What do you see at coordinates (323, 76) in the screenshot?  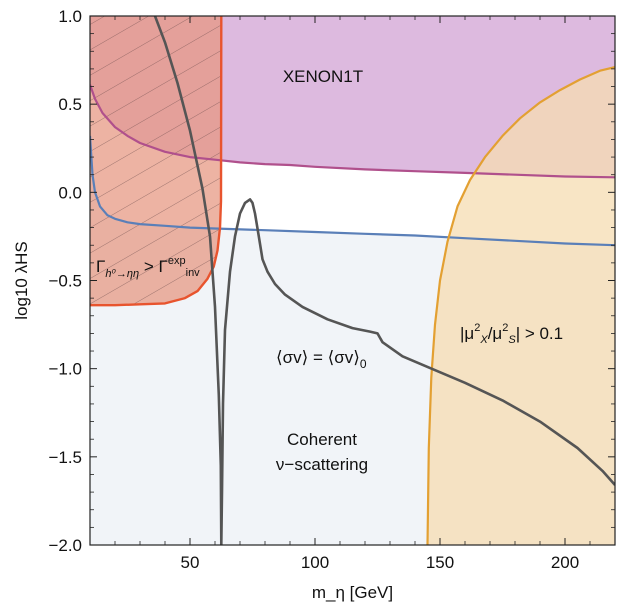 I see `xenon-label: XENON1T` at bounding box center [323, 76].